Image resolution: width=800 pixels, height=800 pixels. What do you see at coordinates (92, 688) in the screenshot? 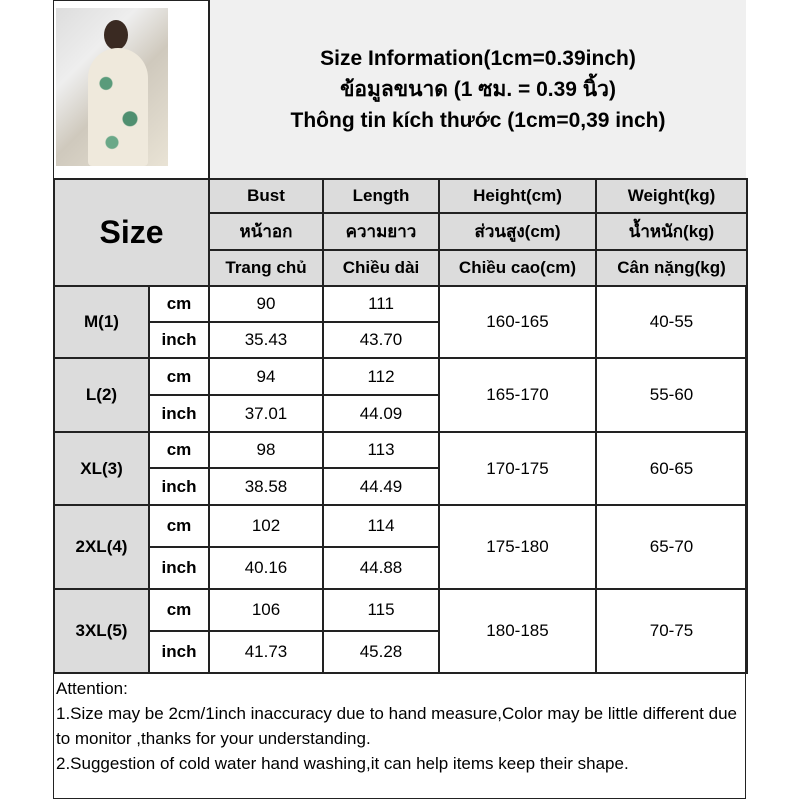
I see `attention-heading: Attention:` at bounding box center [92, 688].